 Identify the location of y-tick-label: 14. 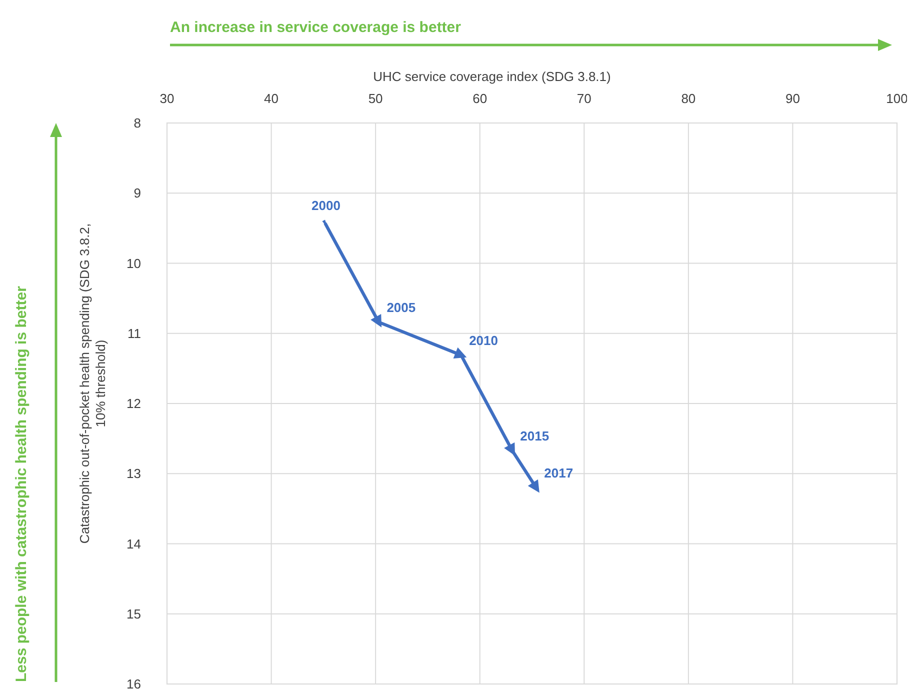
(133, 544).